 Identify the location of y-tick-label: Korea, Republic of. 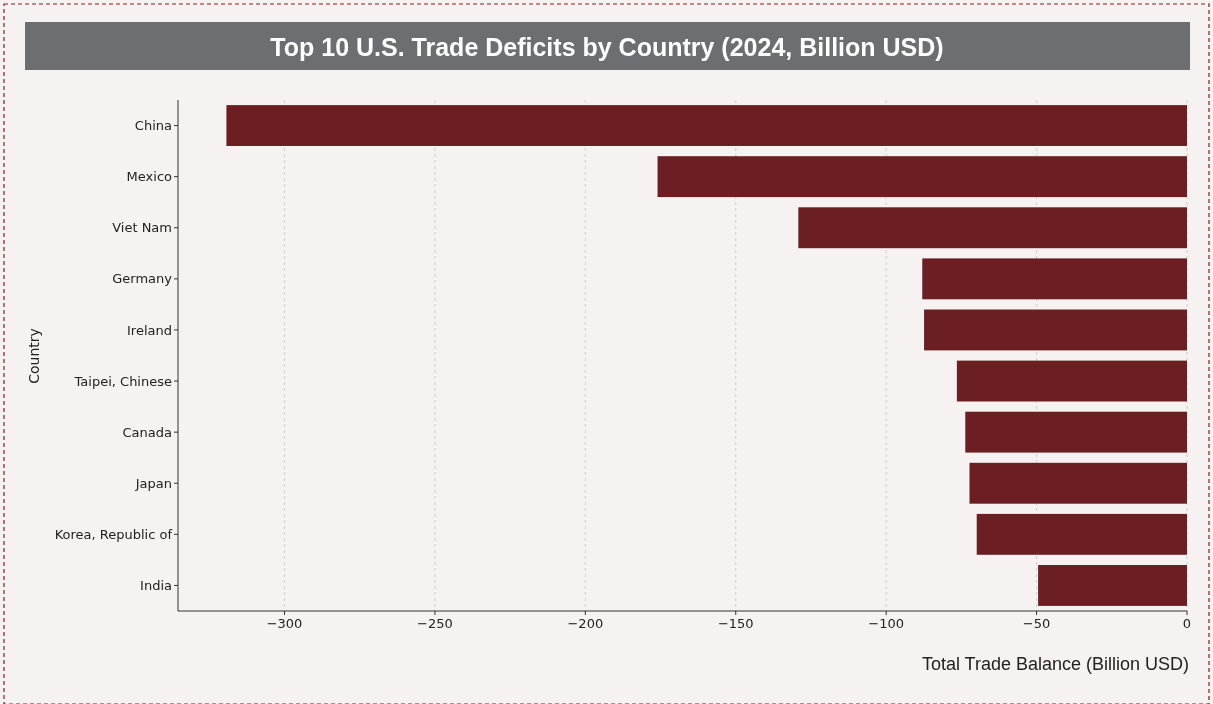
(113, 534).